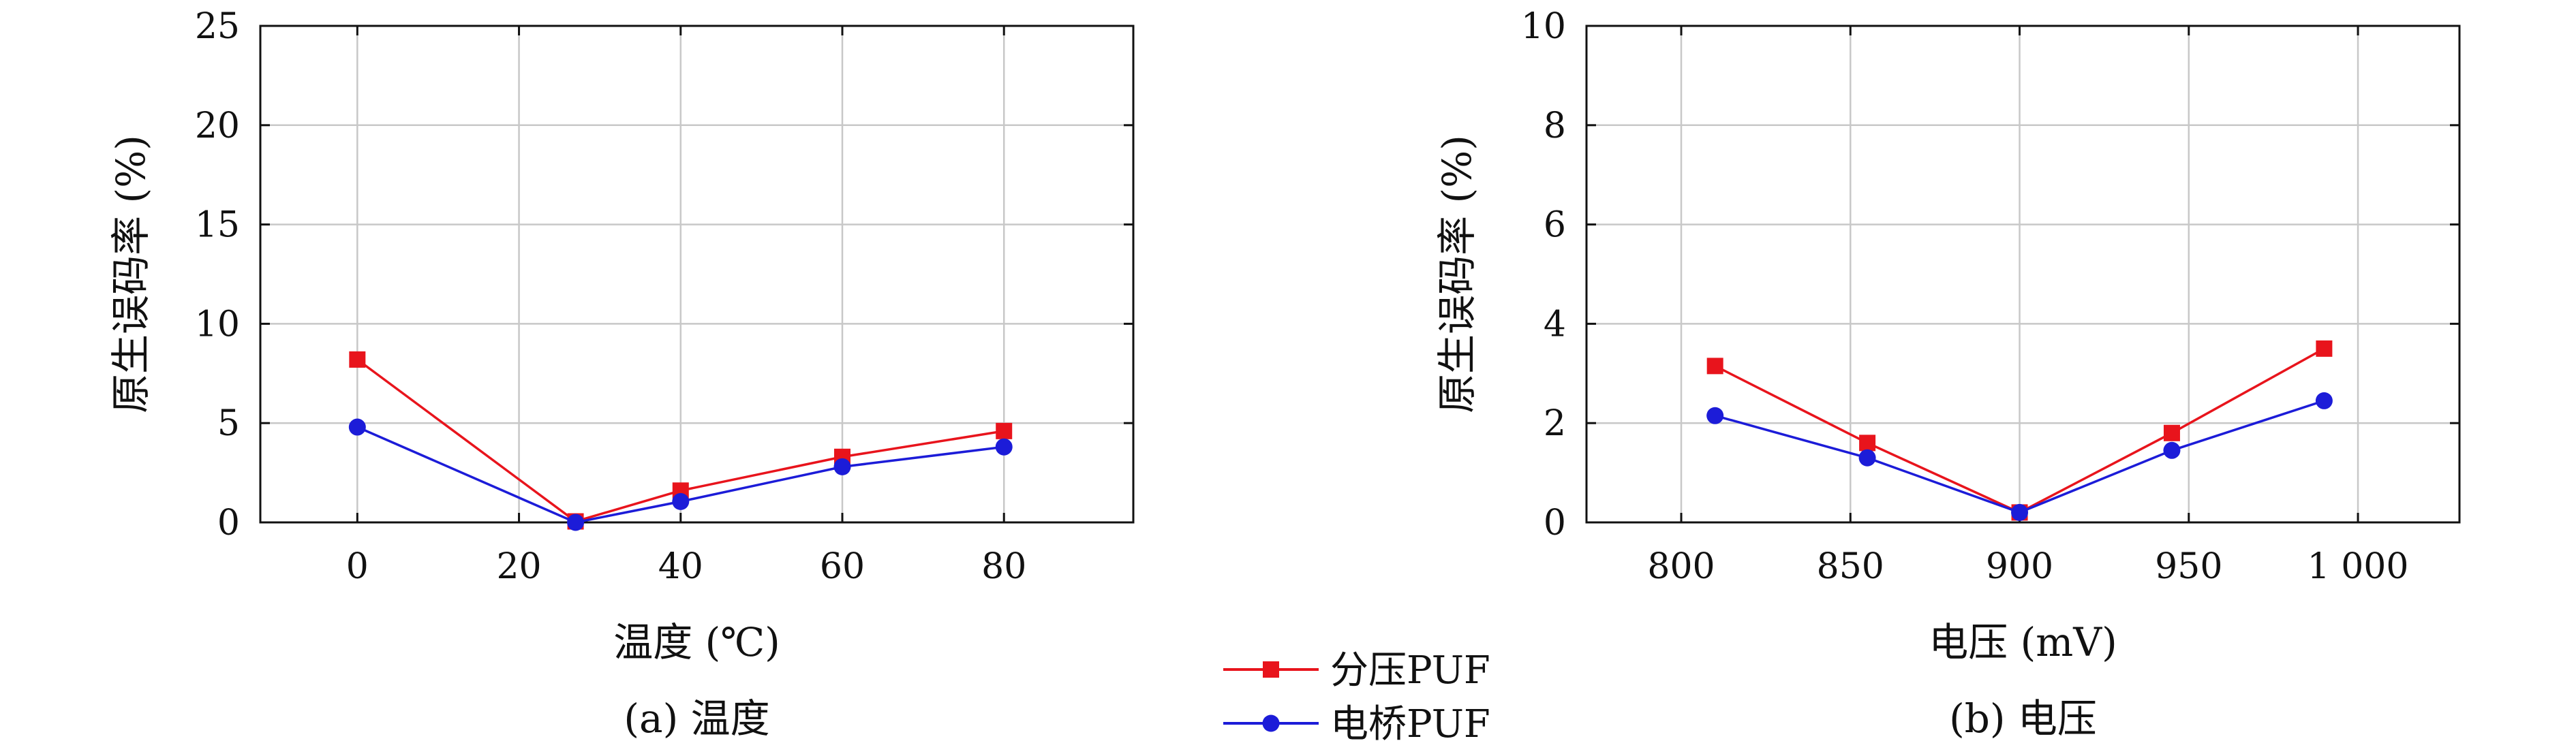 This screenshot has width=2576, height=756. Describe the element at coordinates (1410, 670) in the screenshot. I see `legend-label: 分压PUF` at that location.